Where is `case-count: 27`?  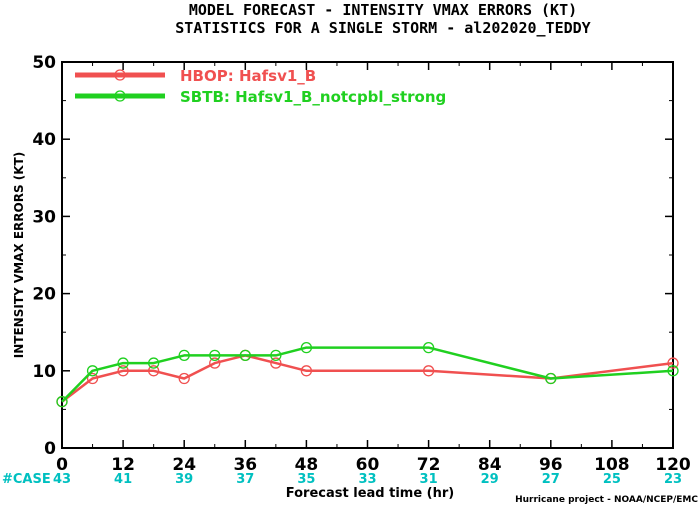
case-count: 27 is located at coordinates (551, 479).